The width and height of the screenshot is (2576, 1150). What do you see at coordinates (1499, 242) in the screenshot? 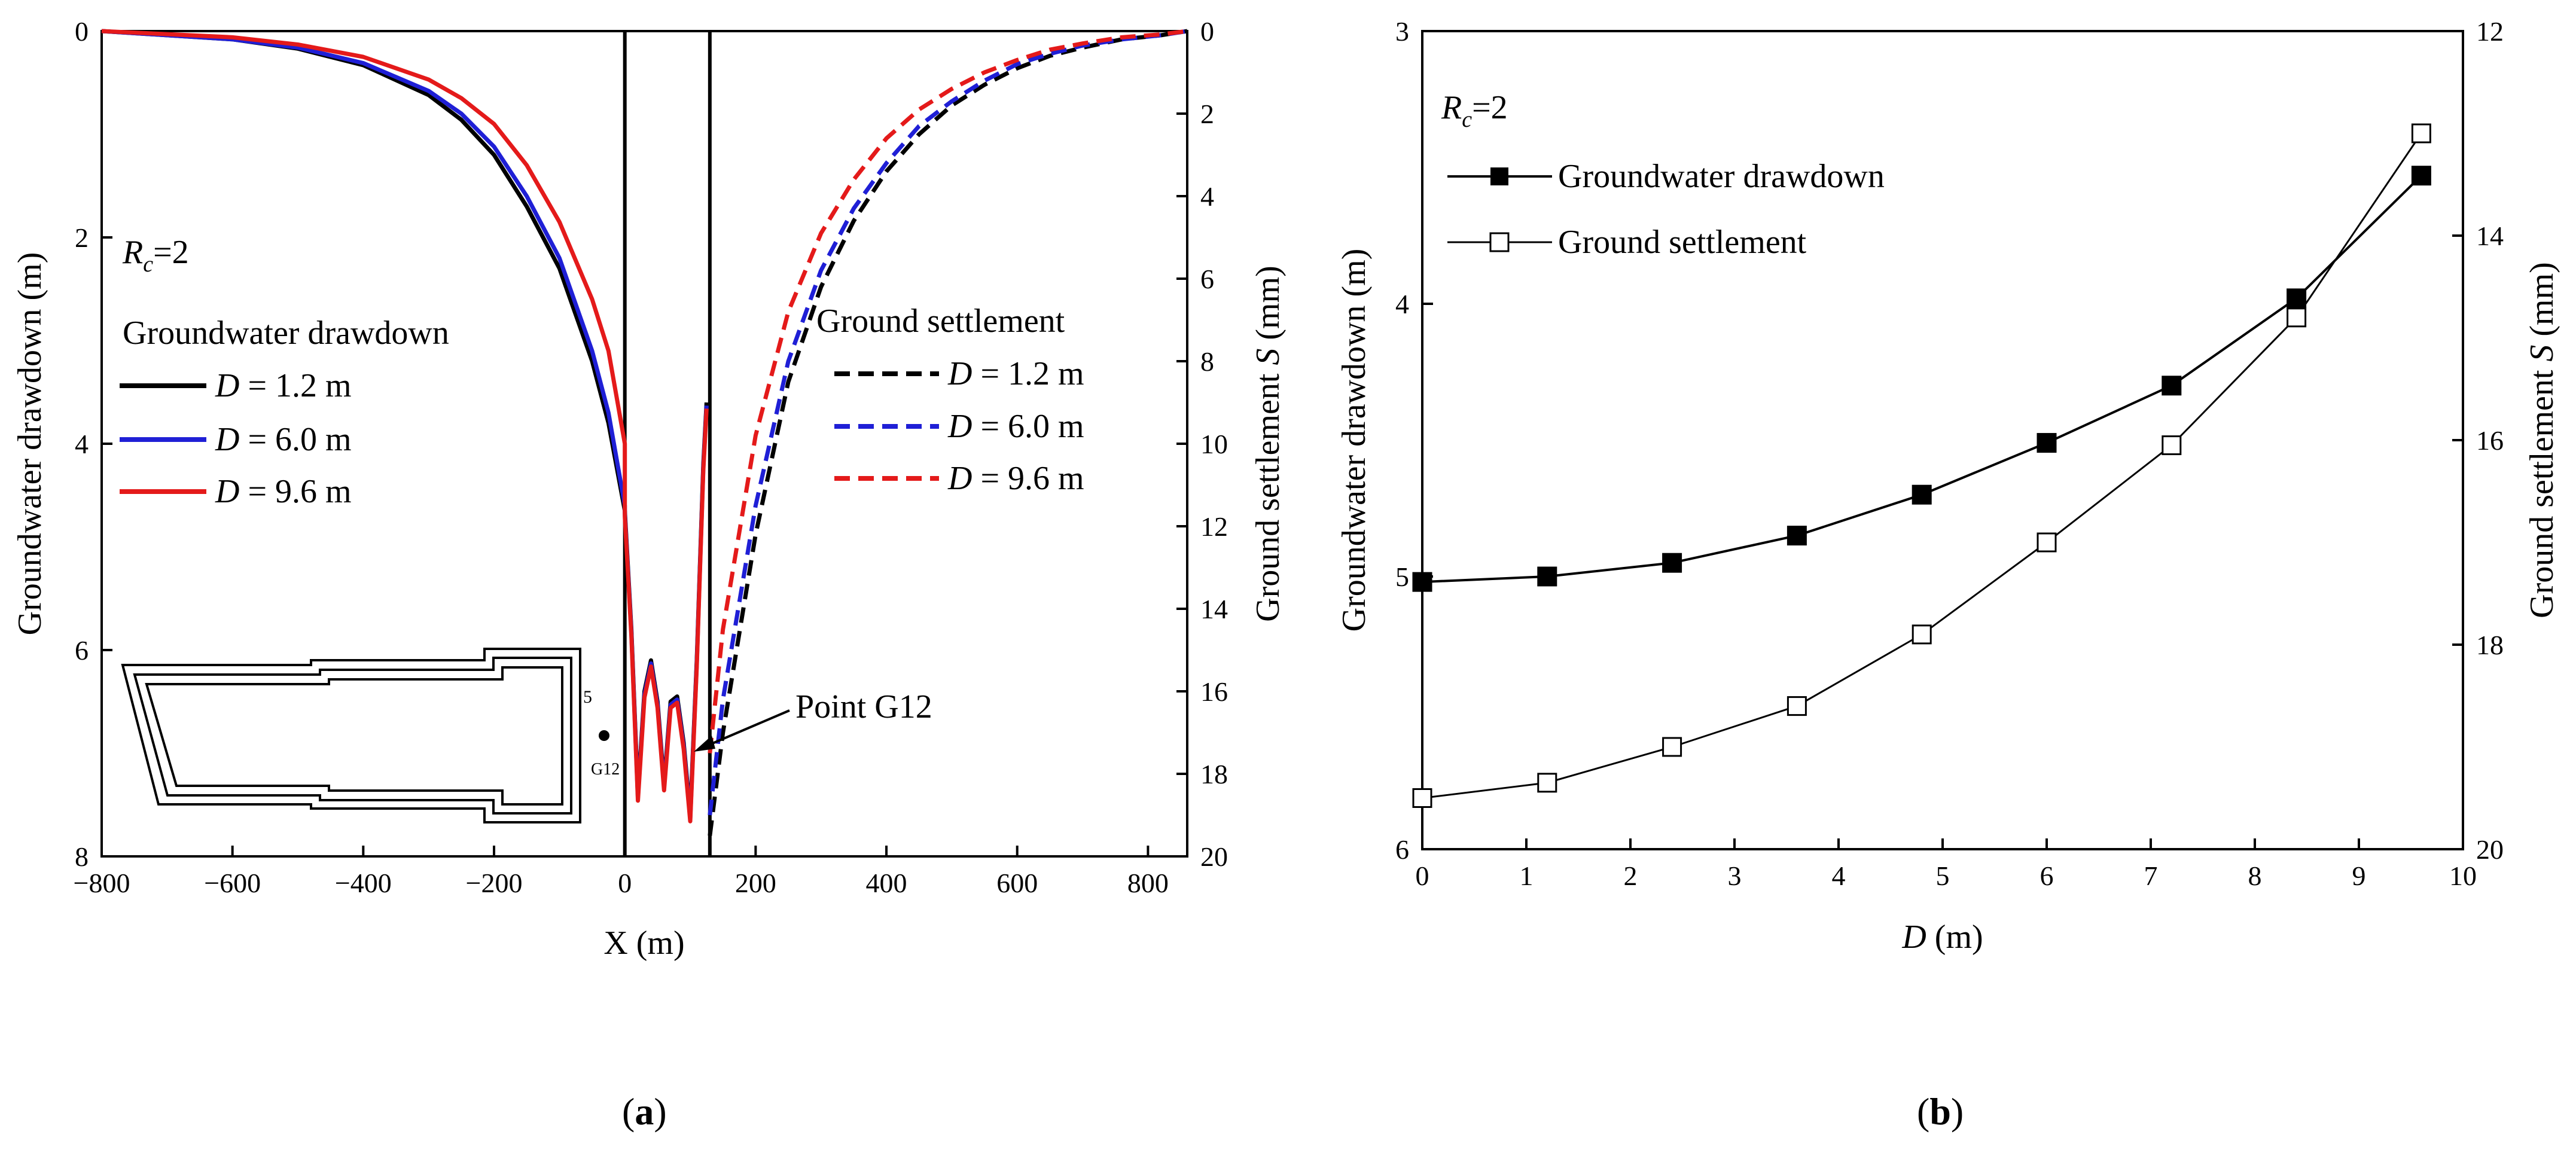
I see `legend-marker-settlement` at bounding box center [1499, 242].